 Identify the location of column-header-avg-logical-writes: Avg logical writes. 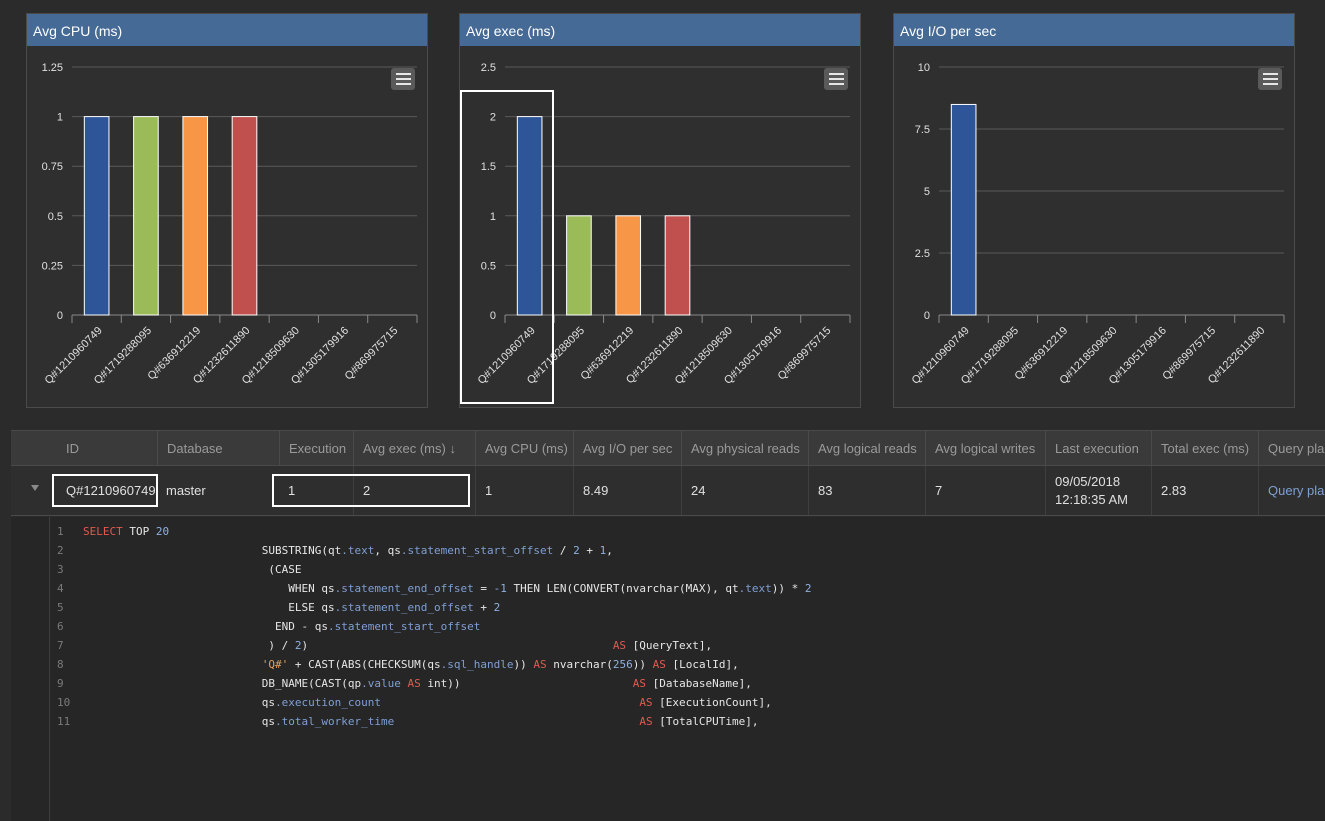
(985, 448).